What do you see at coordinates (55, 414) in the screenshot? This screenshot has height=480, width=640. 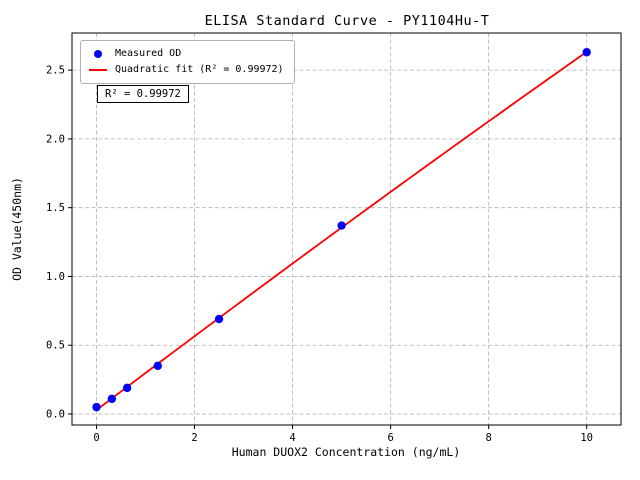 I see `y-tick-label: 0.0` at bounding box center [55, 414].